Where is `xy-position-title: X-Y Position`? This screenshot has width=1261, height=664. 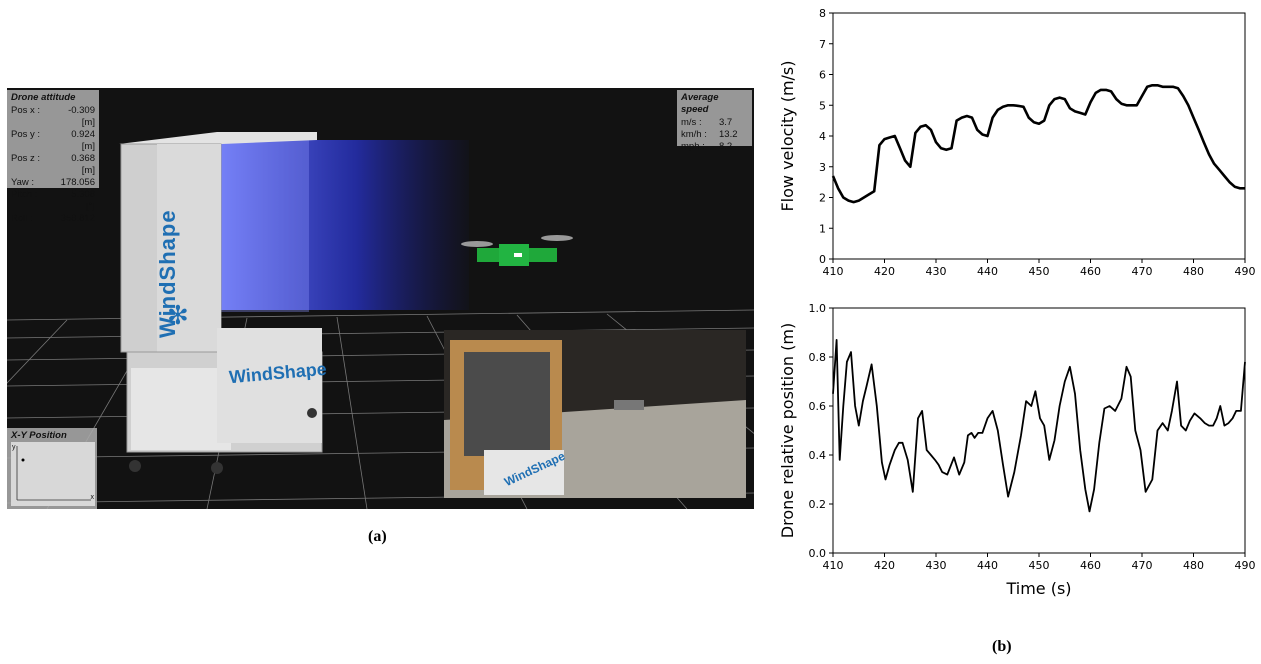 xy-position-title: X-Y Position is located at coordinates (39, 435).